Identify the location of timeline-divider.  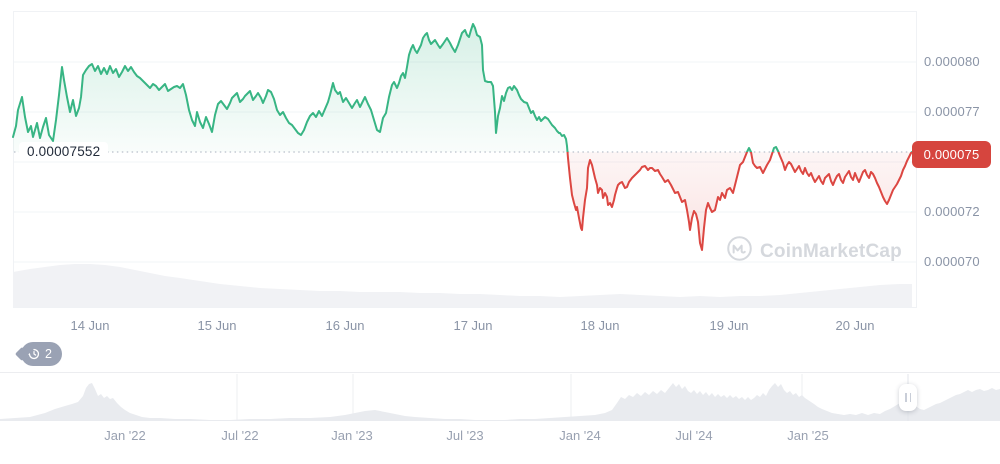
(500, 372).